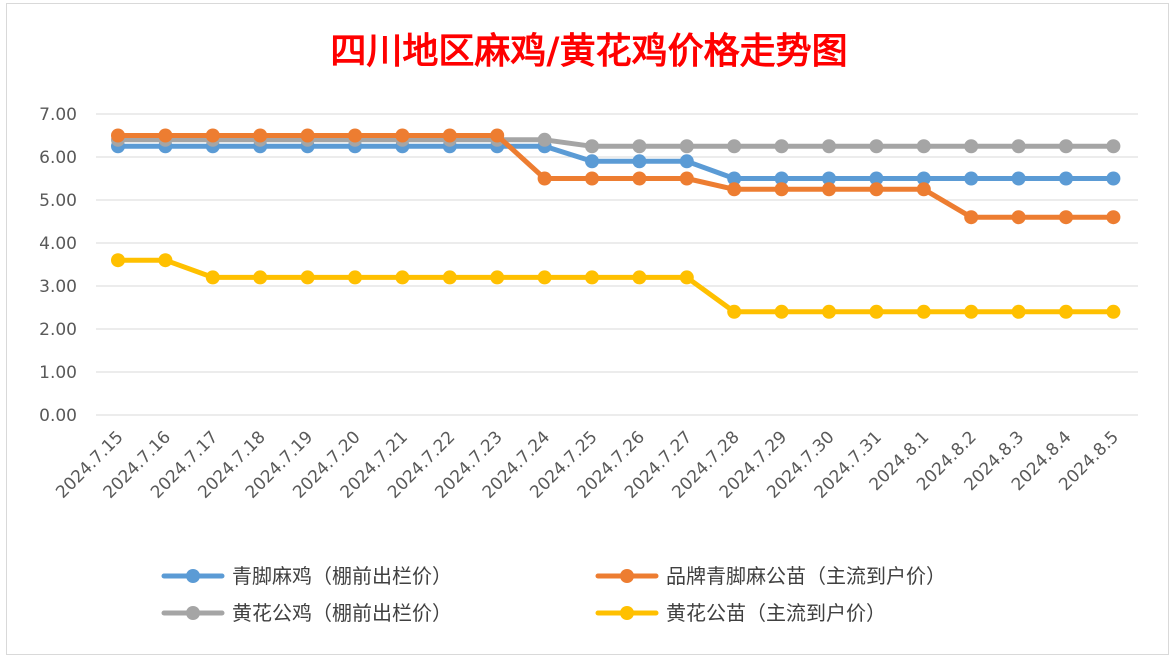  What do you see at coordinates (342, 613) in the screenshot?
I see `legend-label: 黄花公鸡（棚前出栏价）` at bounding box center [342, 613].